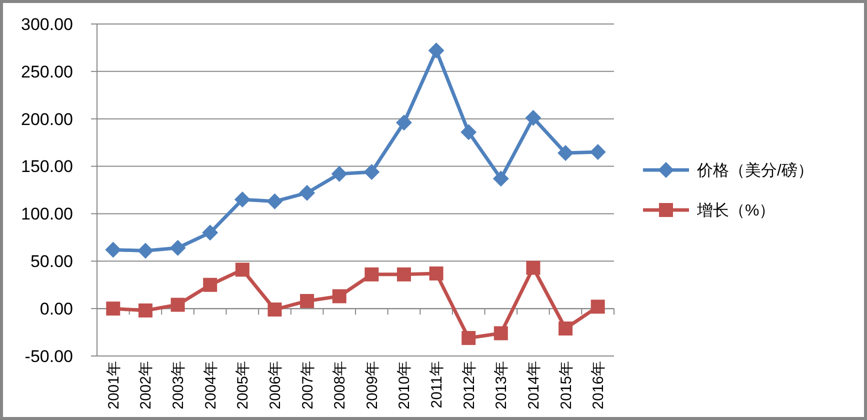  What do you see at coordinates (47, 24) in the screenshot?
I see `y-tick-label: 300.00` at bounding box center [47, 24].